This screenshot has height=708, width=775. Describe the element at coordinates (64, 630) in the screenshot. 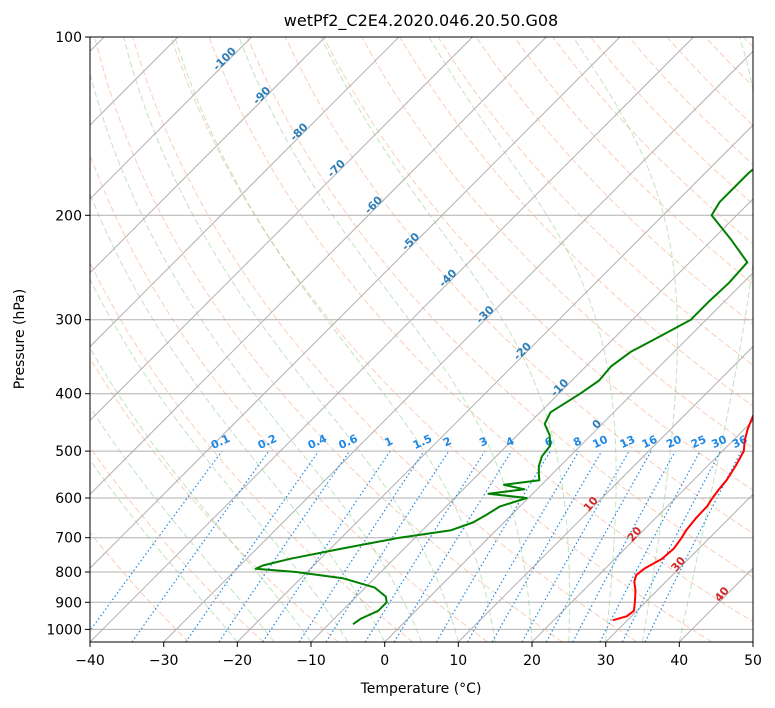

I see `y-tick-label: 1000` at that location.